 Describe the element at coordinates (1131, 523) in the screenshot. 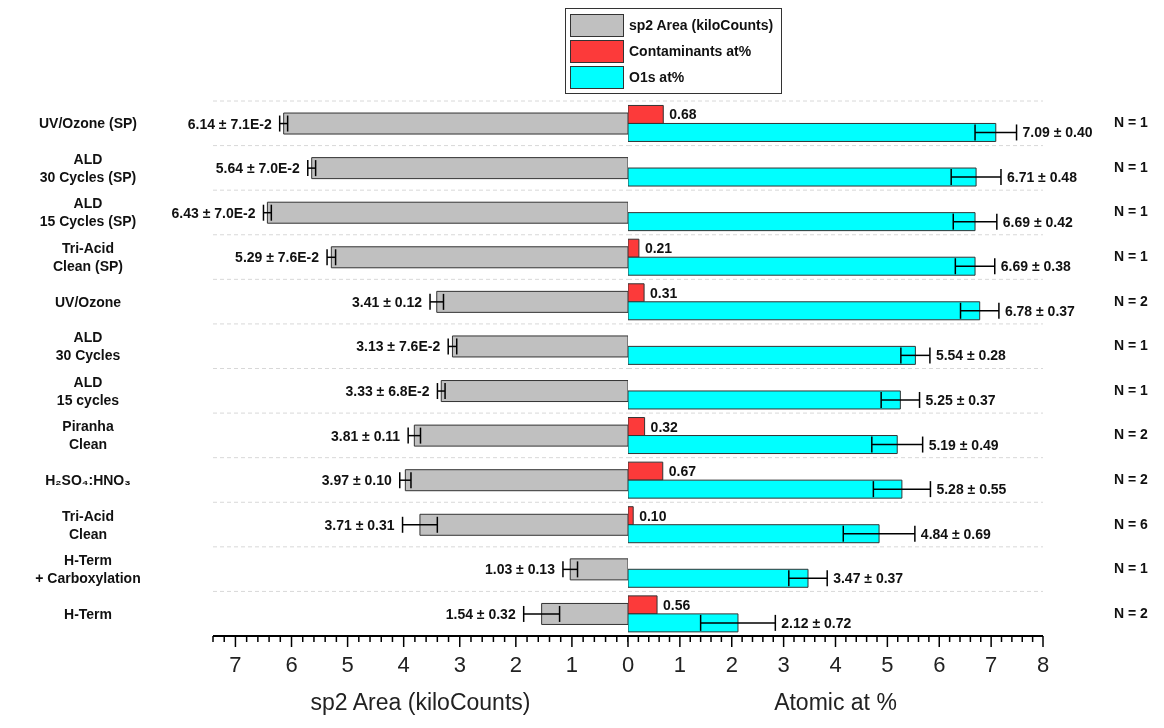

I see `text: N = 6` at that location.